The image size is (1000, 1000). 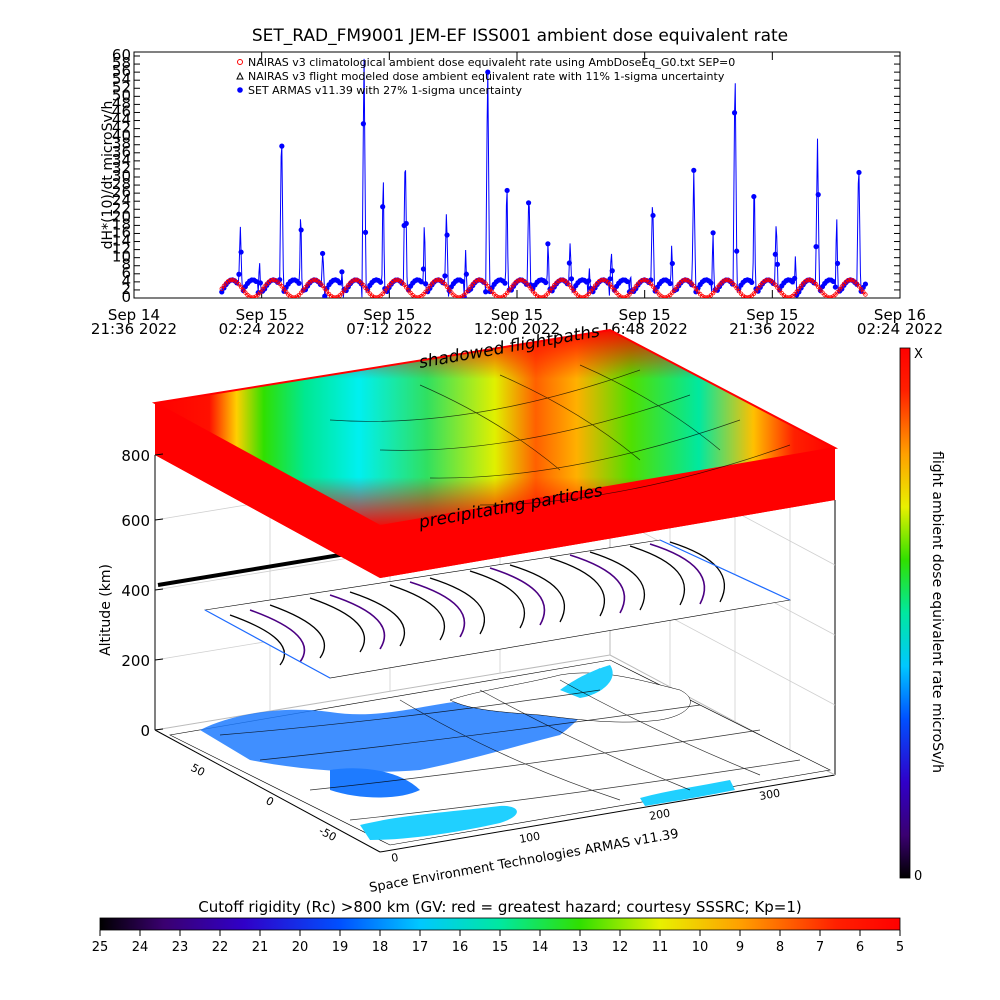 I want to click on longitude-tick-label: 0, so click(x=394, y=858).